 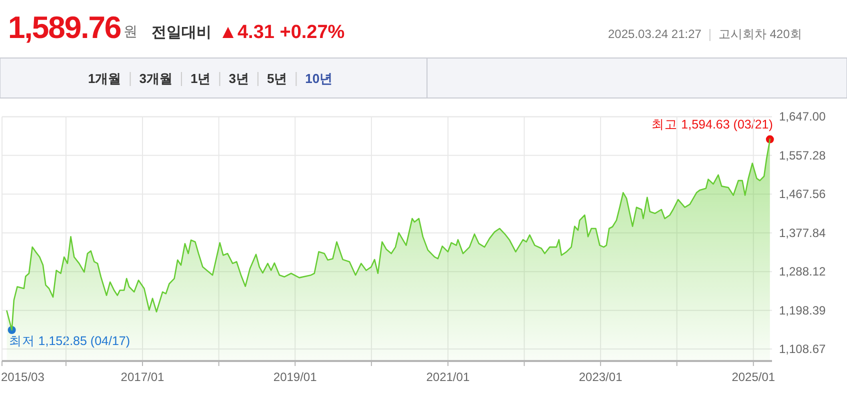 I want to click on text: 10년, so click(x=319, y=78).